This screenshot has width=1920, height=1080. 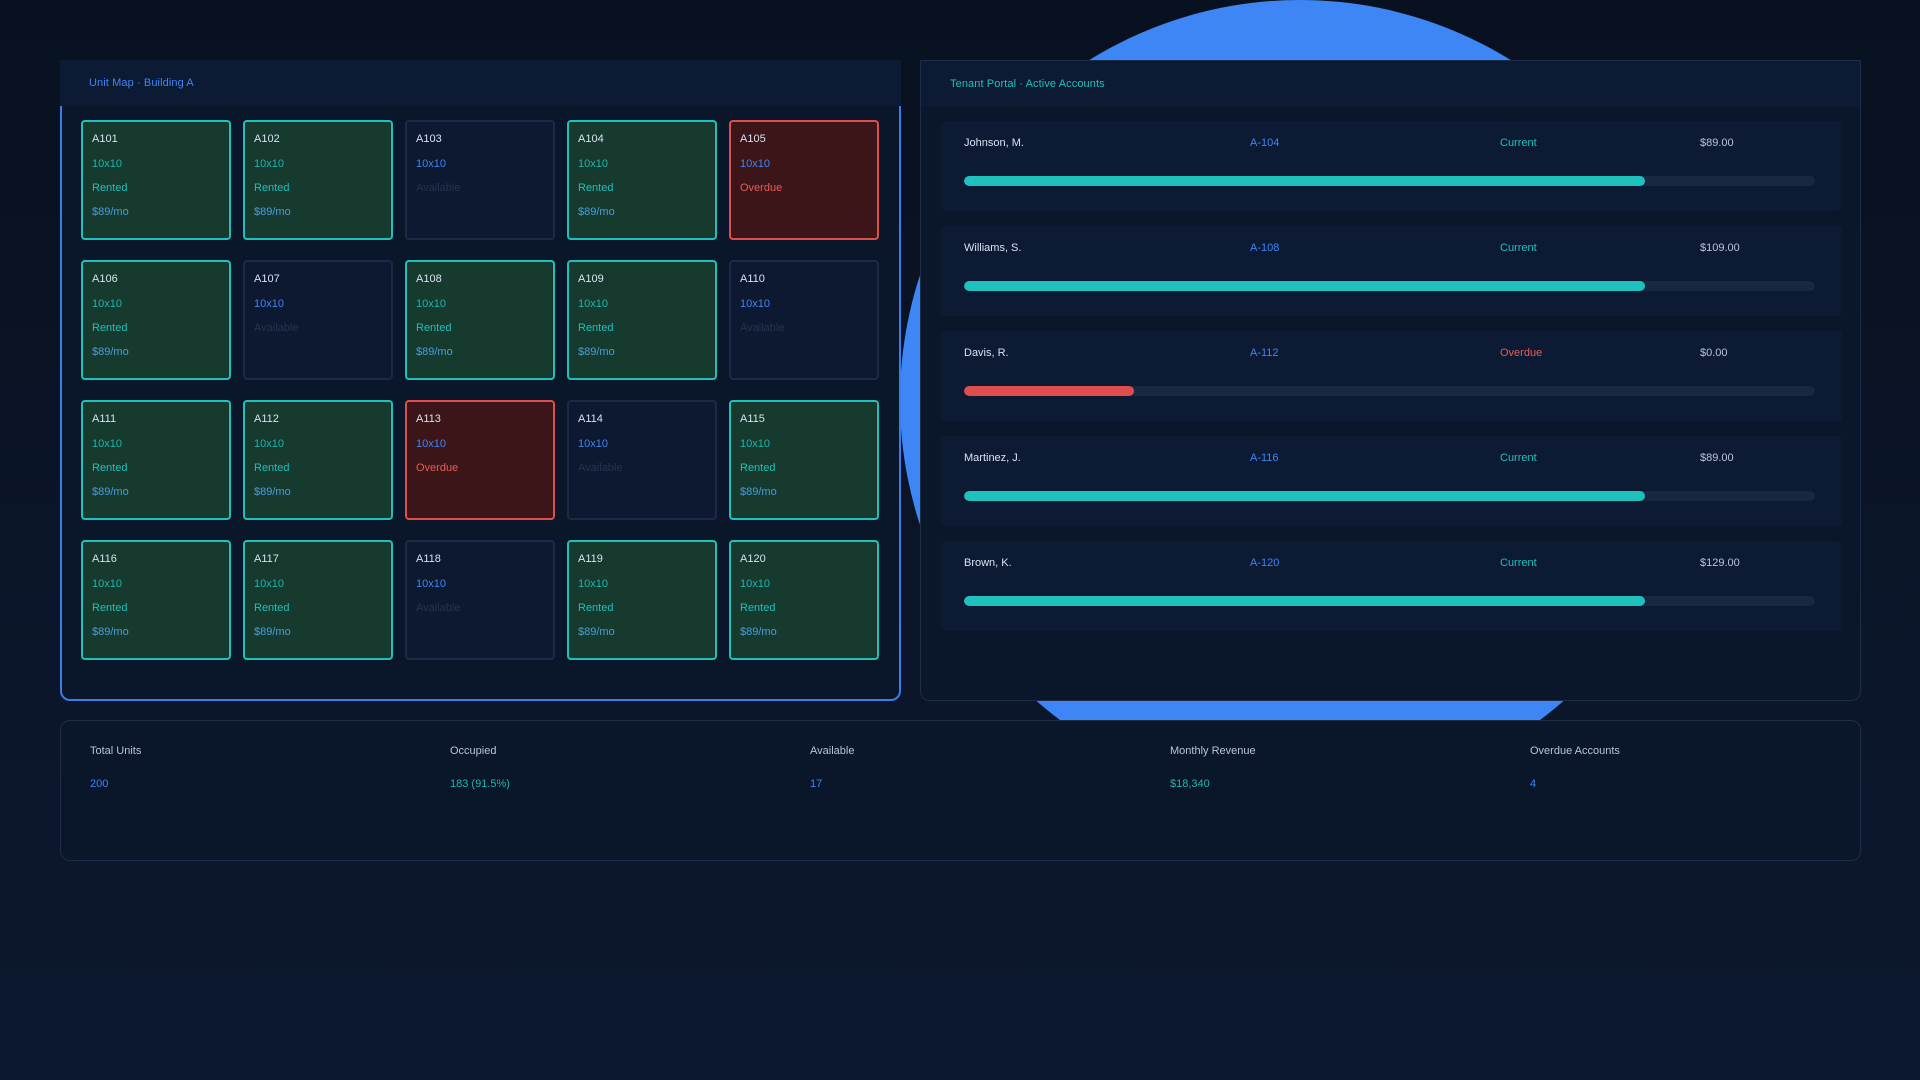 I want to click on unit-card: A120 10x10 Rented $89/mo, so click(x=804, y=600).